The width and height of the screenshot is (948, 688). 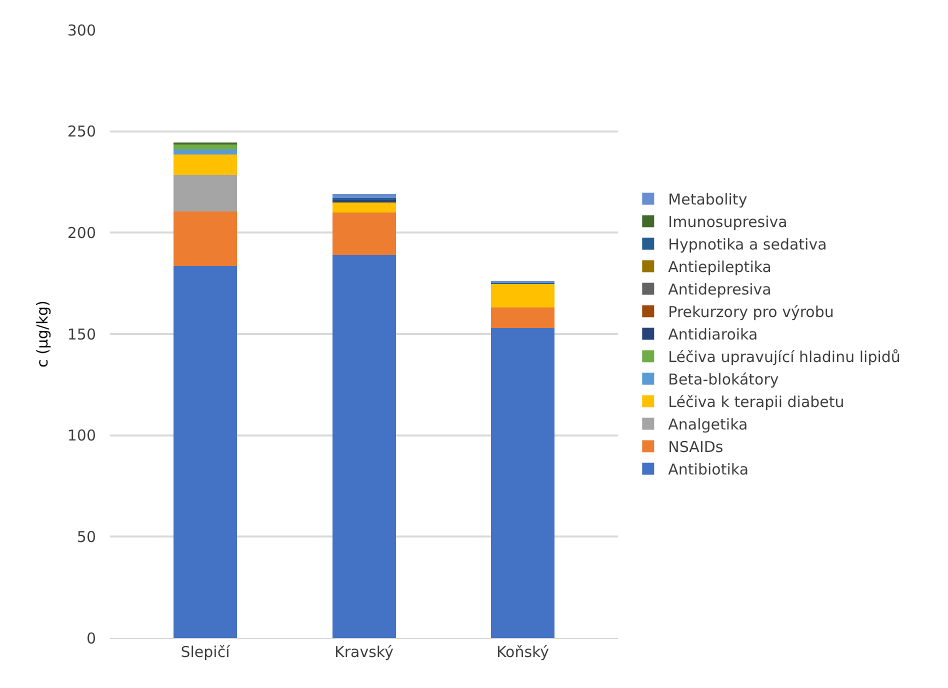 I want to click on legend-label: Antidepresiva, so click(x=720, y=289).